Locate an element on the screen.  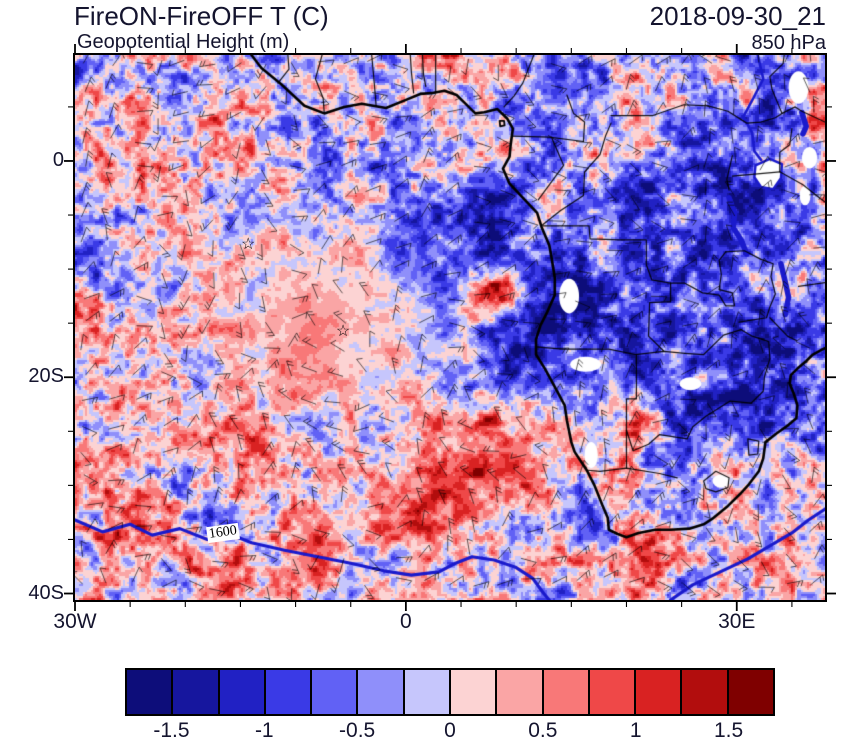
colorbar-tick-label: -1.5 is located at coordinates (171, 730).